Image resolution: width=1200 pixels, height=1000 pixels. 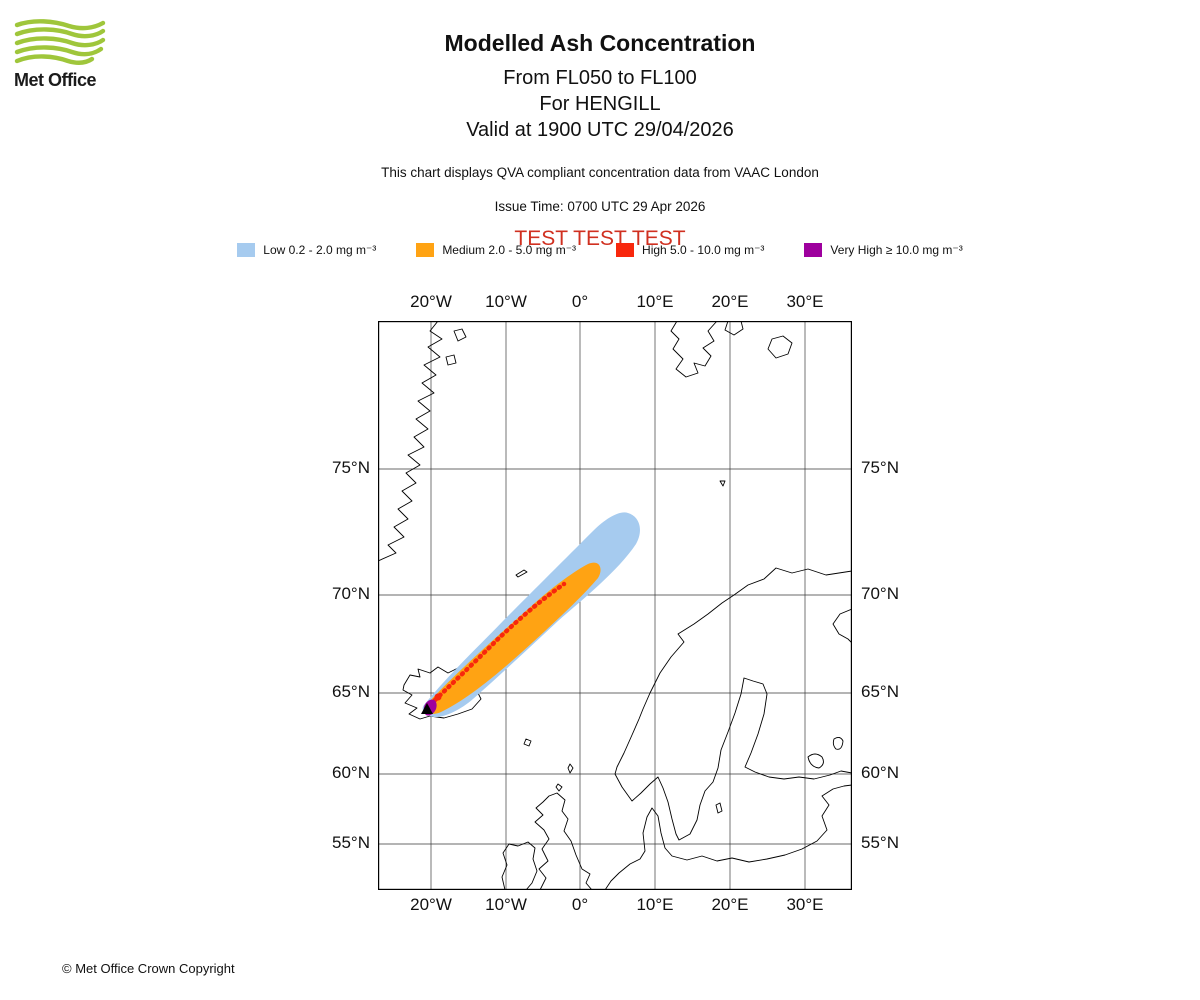 I want to click on ireland-coastline, so click(x=519, y=866).